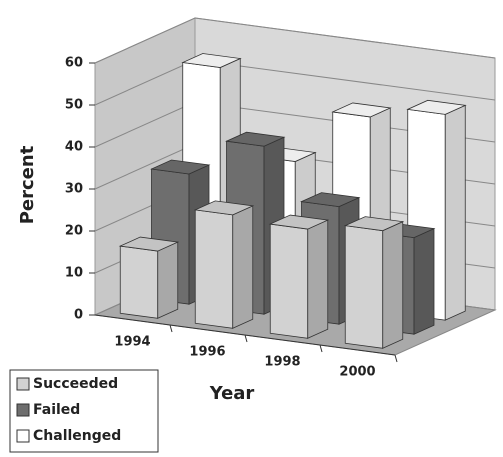  Describe the element at coordinates (207, 352) in the screenshot. I see `x-tick-label: 1996` at that location.